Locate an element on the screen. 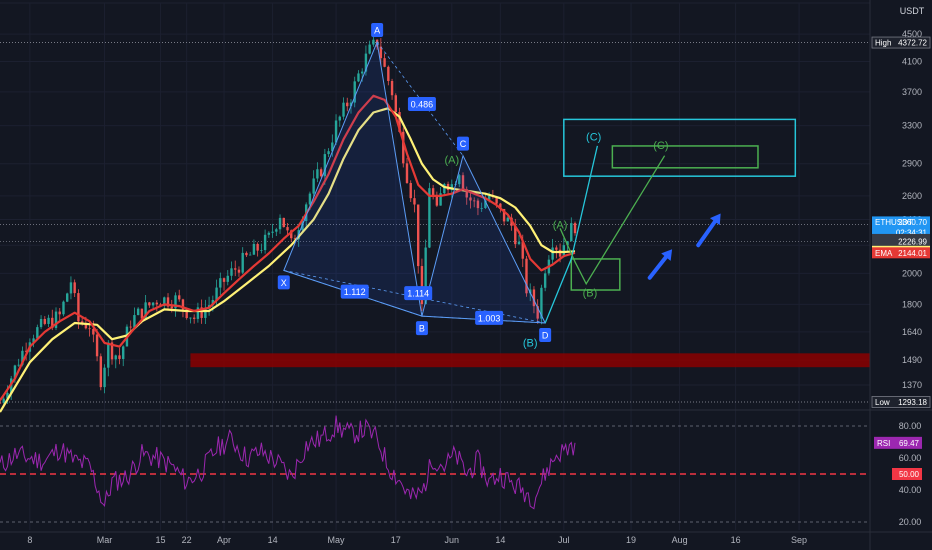 The height and width of the screenshot is (550, 932). price-badge-value: 2144.01 is located at coordinates (912, 253).